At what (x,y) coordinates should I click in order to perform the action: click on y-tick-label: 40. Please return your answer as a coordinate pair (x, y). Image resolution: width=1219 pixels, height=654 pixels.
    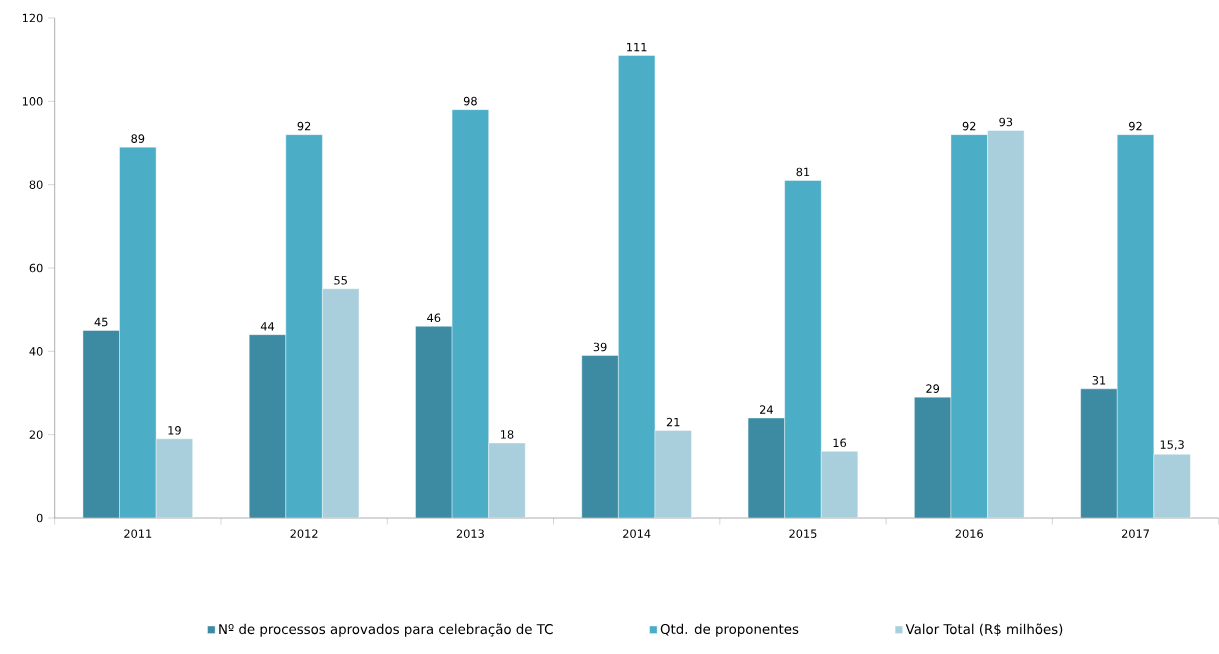
    Looking at the image, I should click on (36, 351).